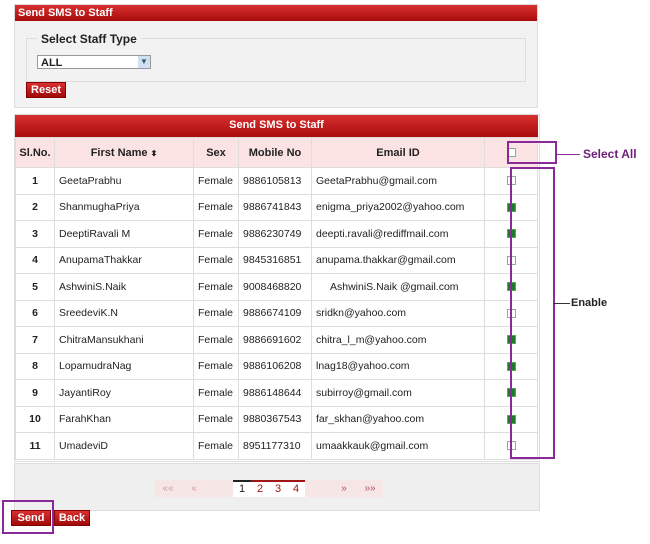  I want to click on header-mobile: Mobile No, so click(275, 152).